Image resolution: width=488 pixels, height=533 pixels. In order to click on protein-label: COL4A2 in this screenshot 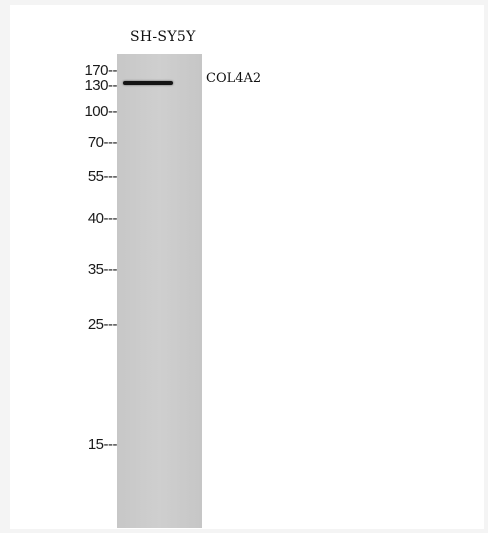, I will do `click(234, 78)`.